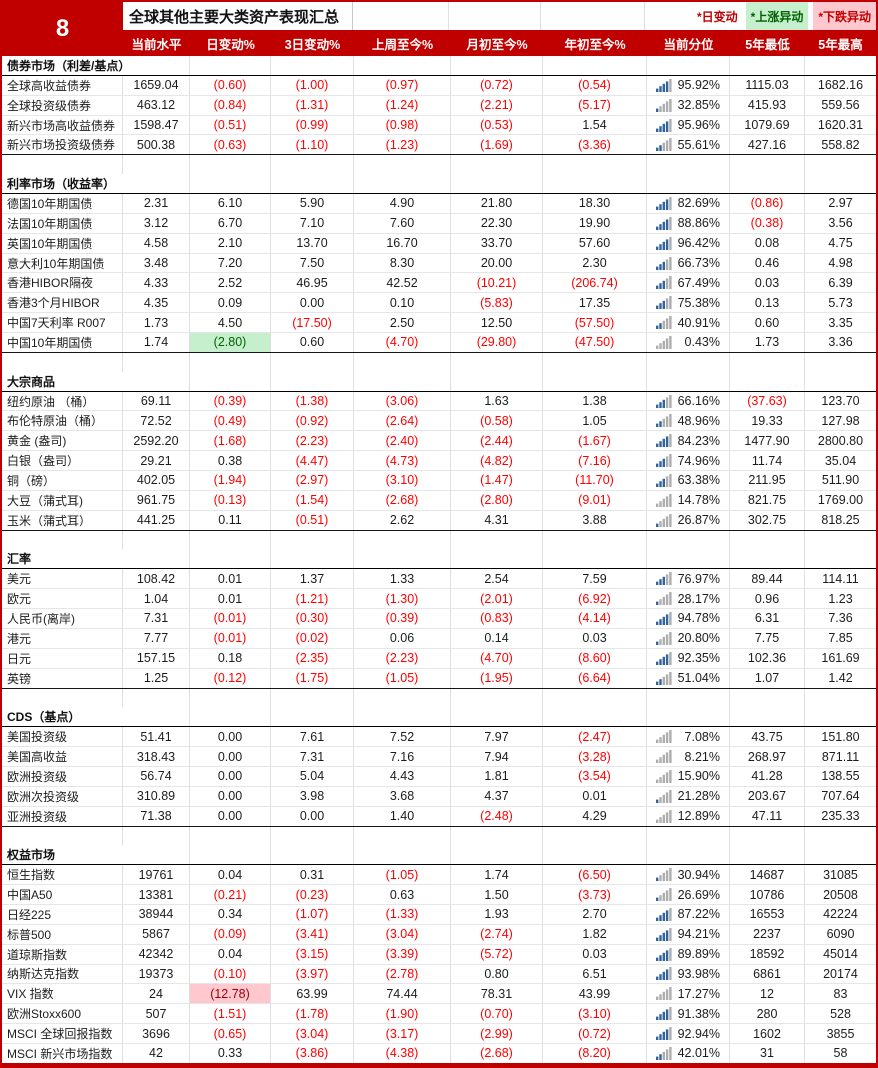  I want to click on asset-name: 标普500, so click(62, 934).